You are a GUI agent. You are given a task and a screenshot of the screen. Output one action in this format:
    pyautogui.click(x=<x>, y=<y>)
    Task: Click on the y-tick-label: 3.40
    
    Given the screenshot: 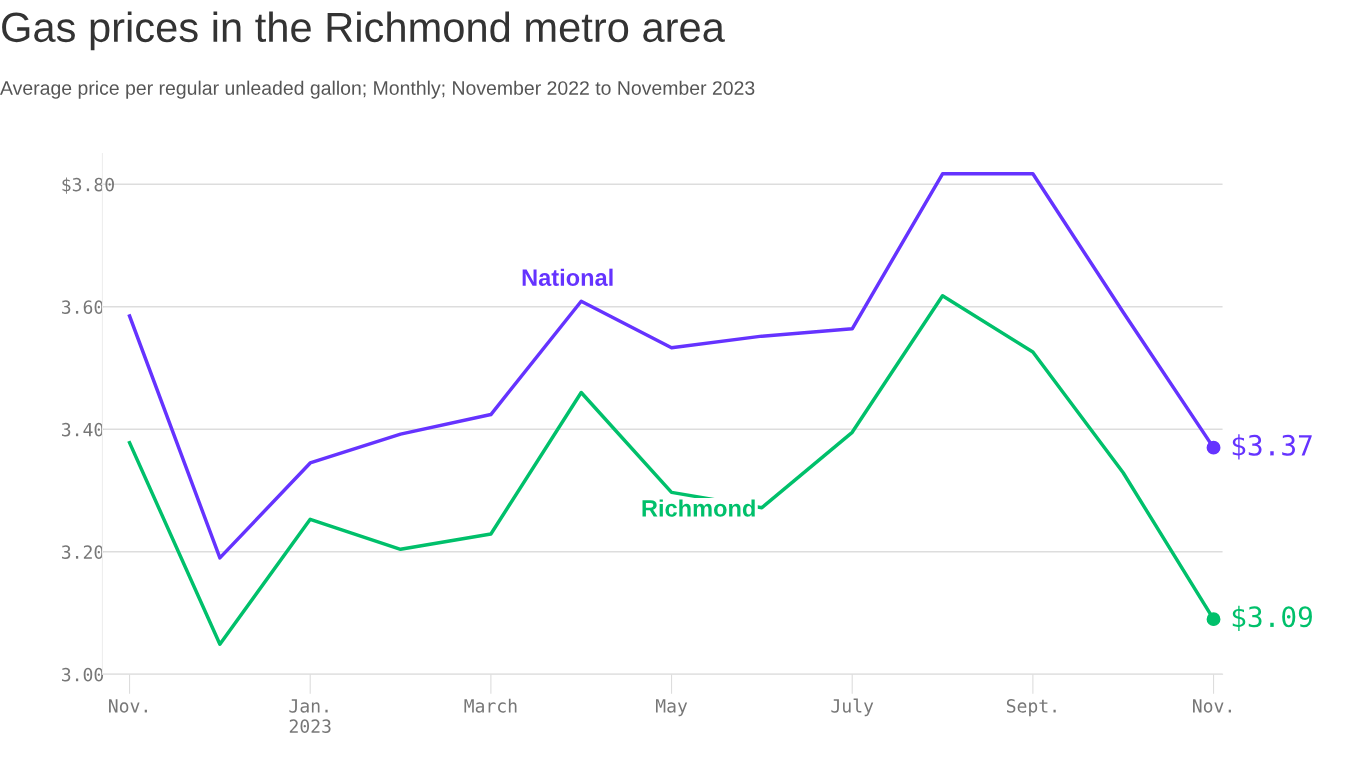 What is the action you would take?
    pyautogui.click(x=82, y=429)
    